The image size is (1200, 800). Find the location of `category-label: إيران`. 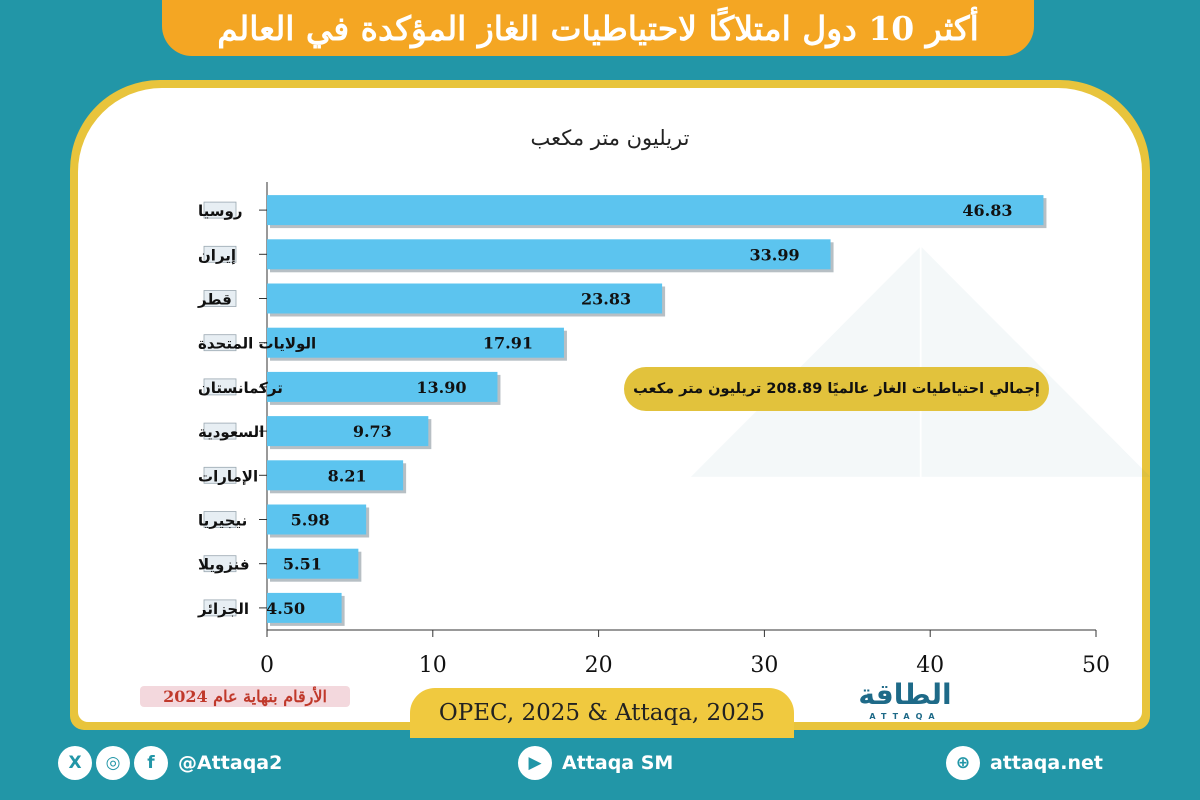

category-label: إيران is located at coordinates (217, 255).